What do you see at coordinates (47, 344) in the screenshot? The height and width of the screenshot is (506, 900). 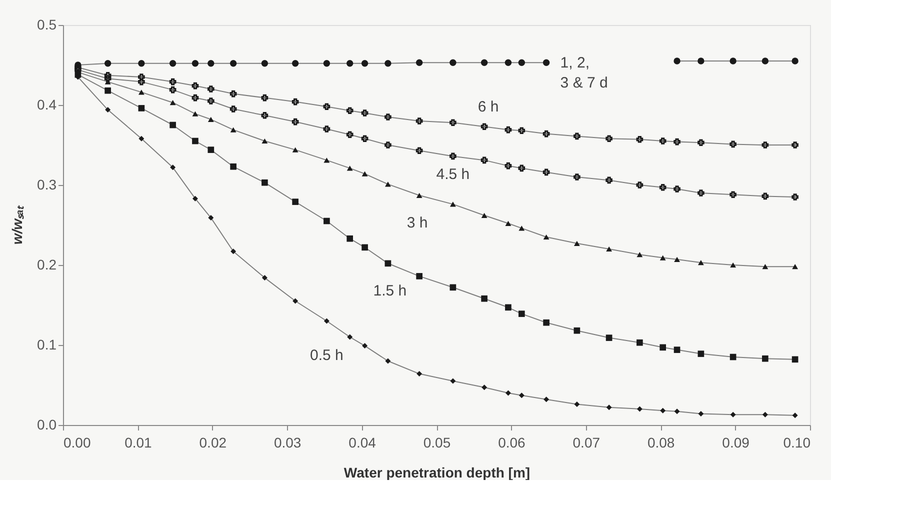 I see `y-tick-label: 0.1` at bounding box center [47, 344].